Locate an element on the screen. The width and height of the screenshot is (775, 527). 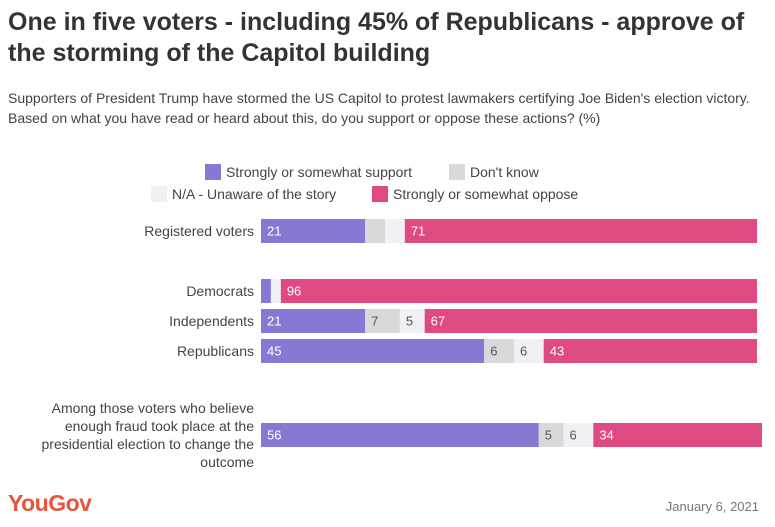
category-label: Registered voters is located at coordinates (199, 231).